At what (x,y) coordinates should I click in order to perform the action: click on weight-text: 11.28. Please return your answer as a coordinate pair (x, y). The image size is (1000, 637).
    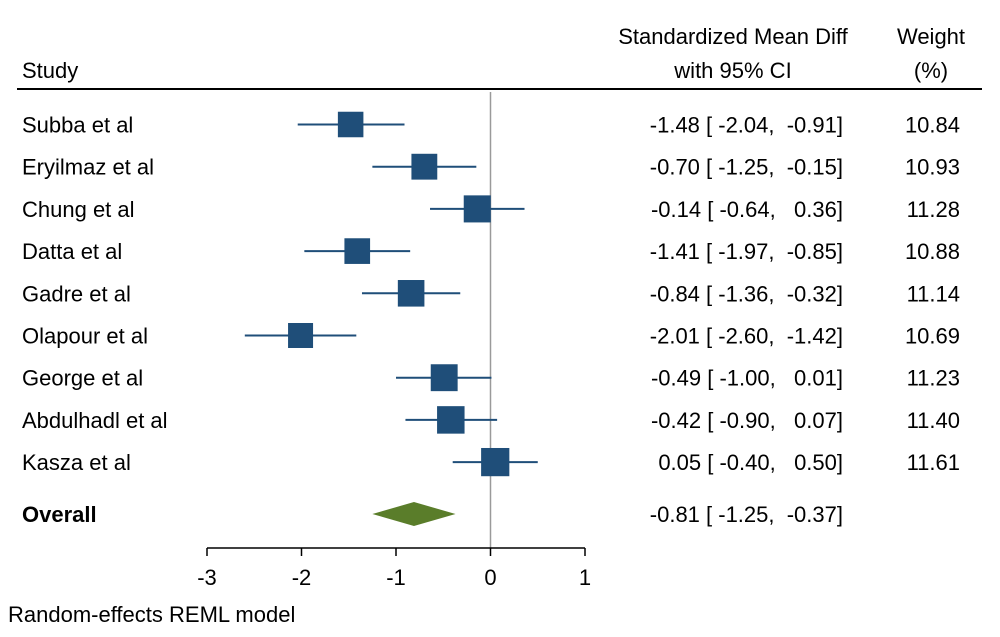
    Looking at the image, I should click on (933, 209).